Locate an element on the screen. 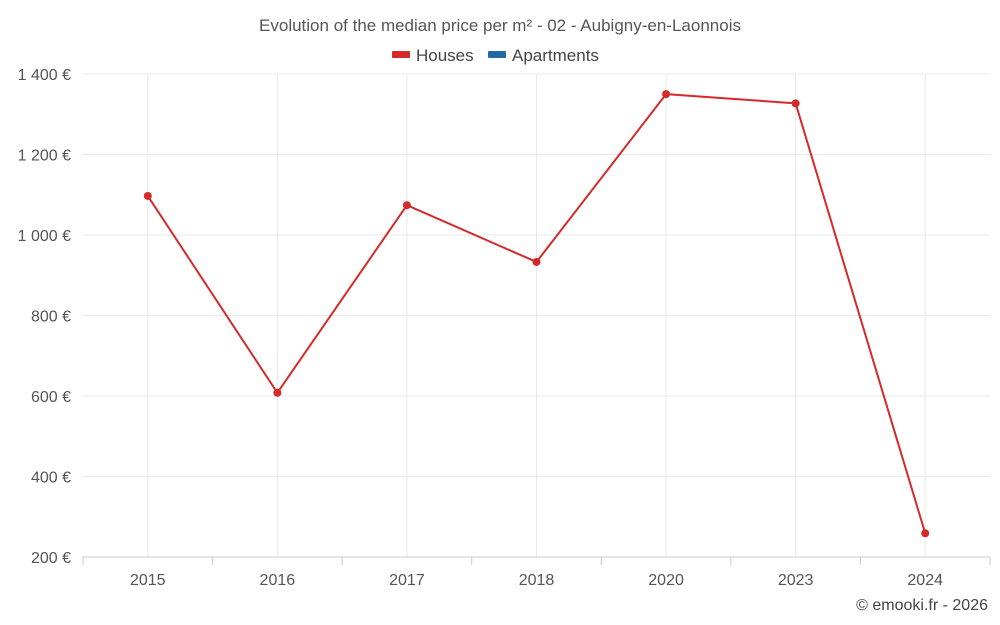  x-tick-label: 2024 is located at coordinates (925, 580).